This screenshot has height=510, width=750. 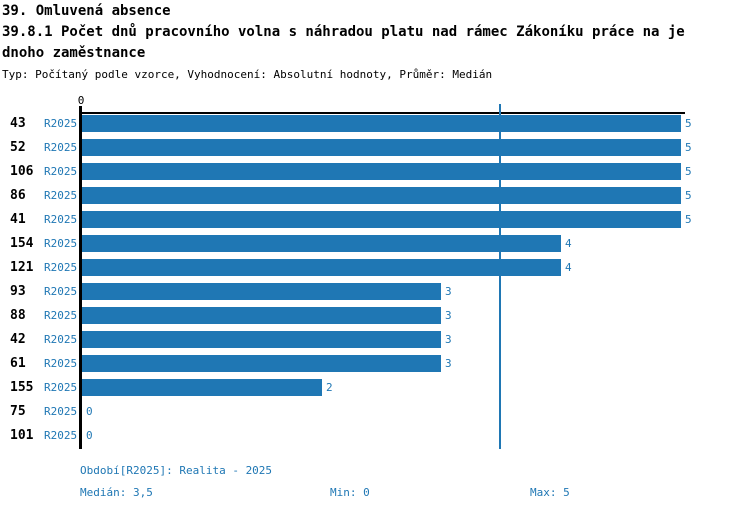 What do you see at coordinates (22, 243) in the screenshot?
I see `row-category-label: 154` at bounding box center [22, 243].